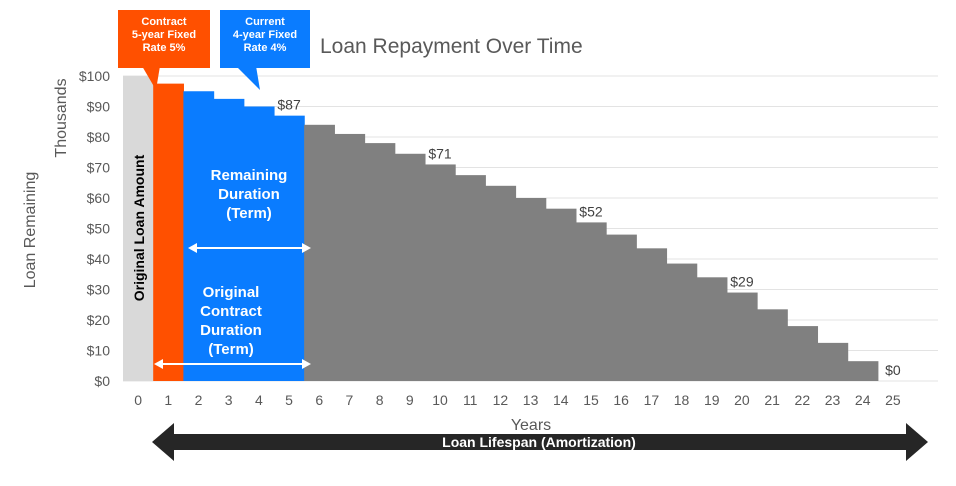 The width and height of the screenshot is (956, 486). What do you see at coordinates (94, 76) in the screenshot?
I see `y-tick-label: $100` at bounding box center [94, 76].